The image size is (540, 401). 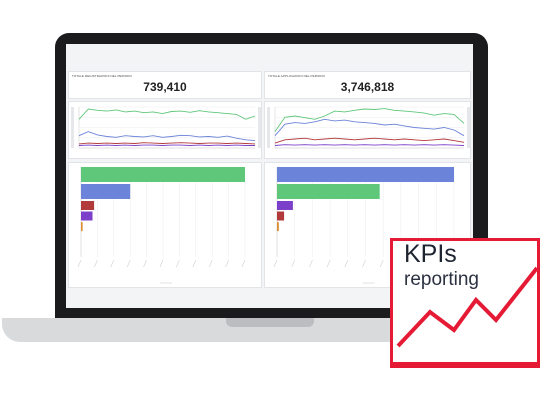 I want to click on kpi-title: TOTALE APPLICAZIONI NEL PERIODO, so click(x=297, y=76).